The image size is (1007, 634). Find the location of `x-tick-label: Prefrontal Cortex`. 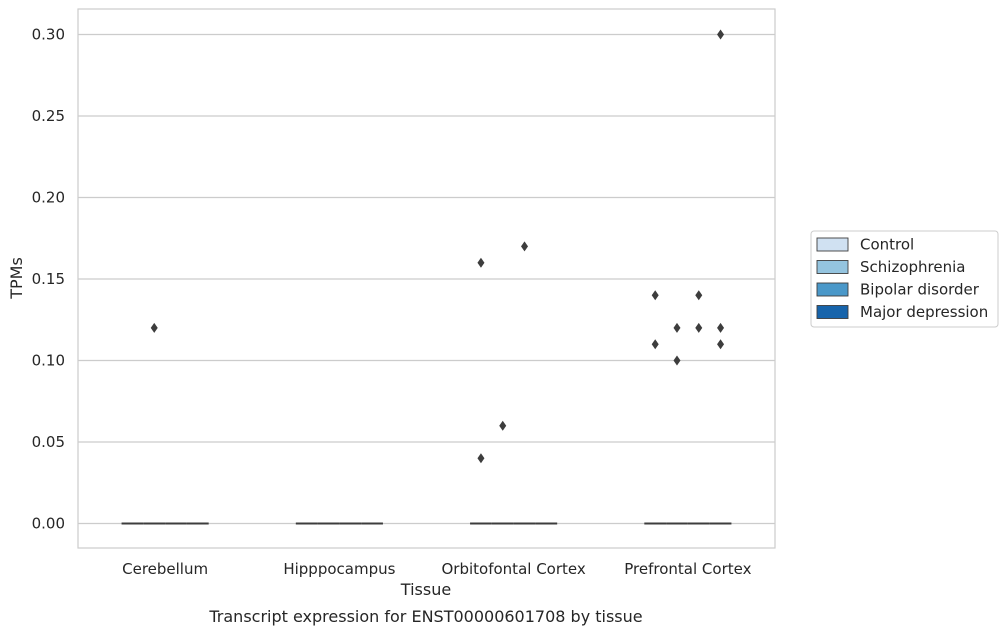

x-tick-label: Prefrontal Cortex is located at coordinates (687, 569).